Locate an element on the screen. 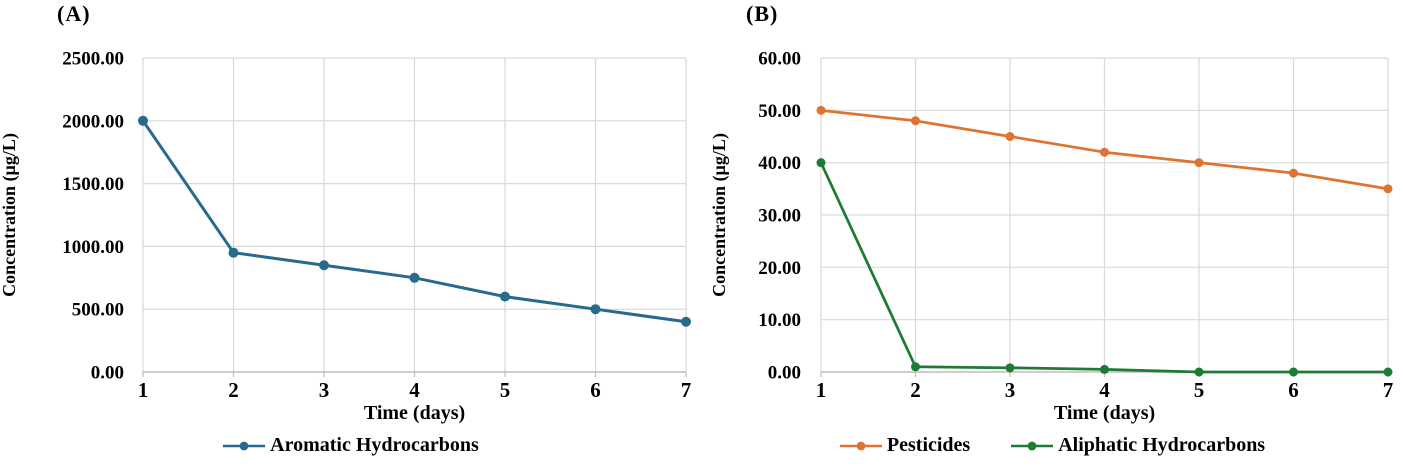 The width and height of the screenshot is (1403, 467). y-tick-label: 30.00 is located at coordinates (779, 216).